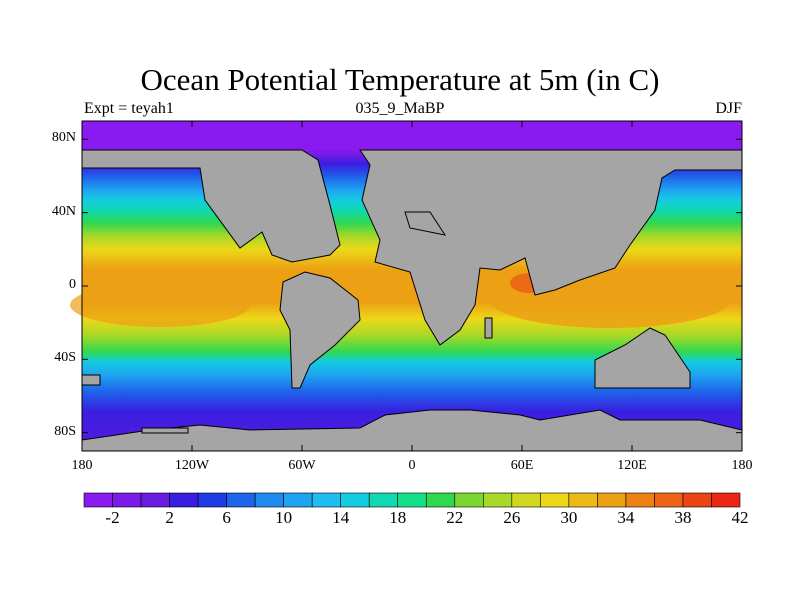  I want to click on colorbar-label: 18, so click(398, 517).